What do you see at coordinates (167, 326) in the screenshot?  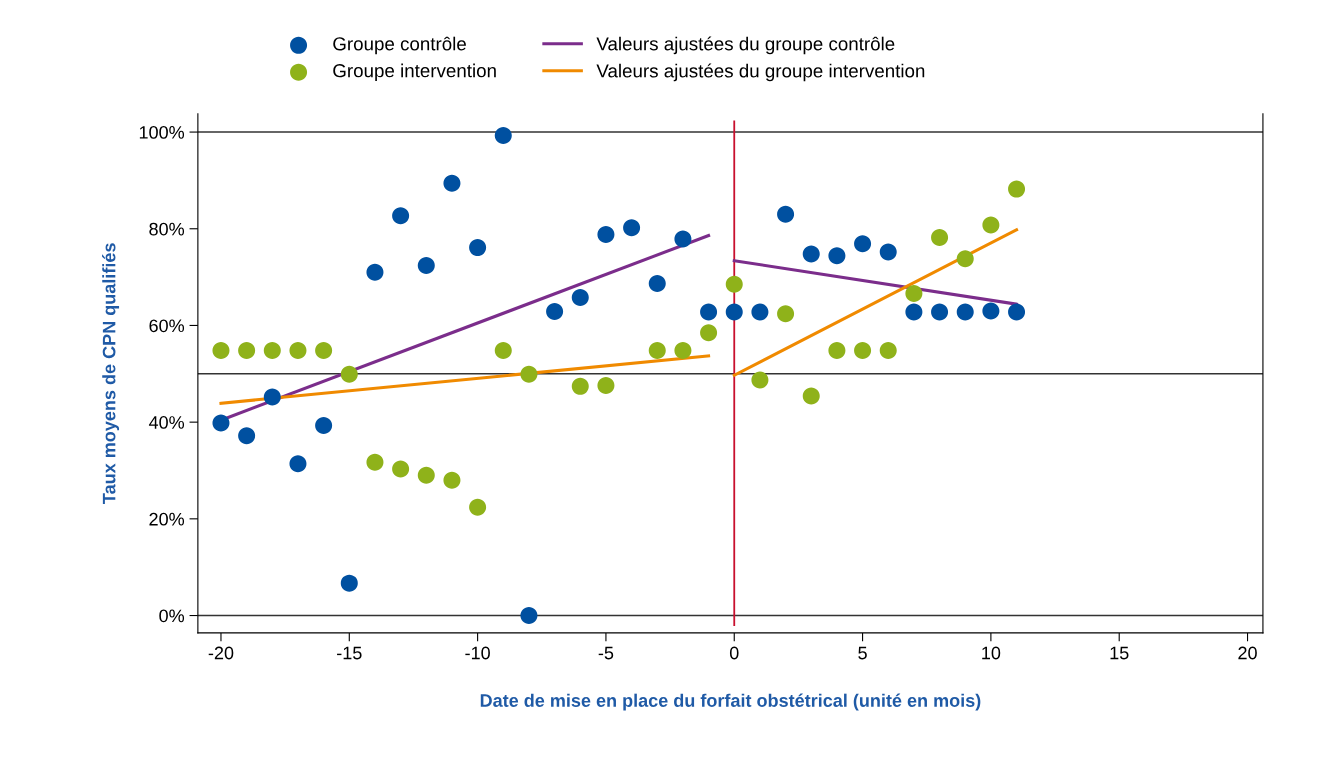 I see `y-tick-label: 60%` at bounding box center [167, 326].